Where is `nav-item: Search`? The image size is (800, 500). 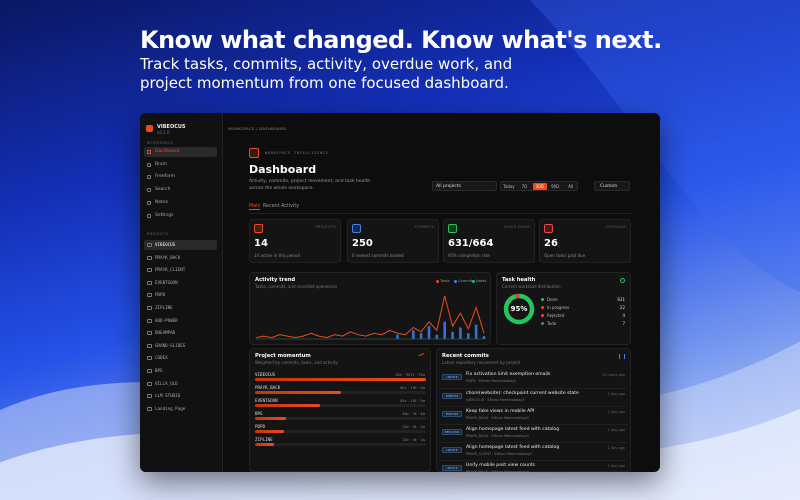 nav-item: Search is located at coordinates (180, 190).